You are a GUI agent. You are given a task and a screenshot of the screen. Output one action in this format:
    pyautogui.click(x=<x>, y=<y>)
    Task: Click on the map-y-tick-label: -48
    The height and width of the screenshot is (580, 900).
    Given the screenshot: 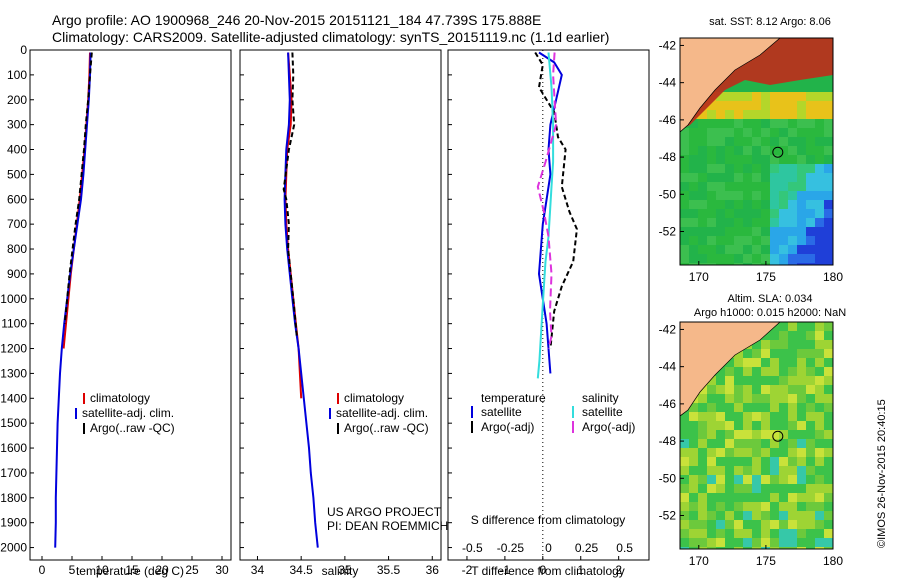 What is the action you would take?
    pyautogui.click(x=668, y=157)
    